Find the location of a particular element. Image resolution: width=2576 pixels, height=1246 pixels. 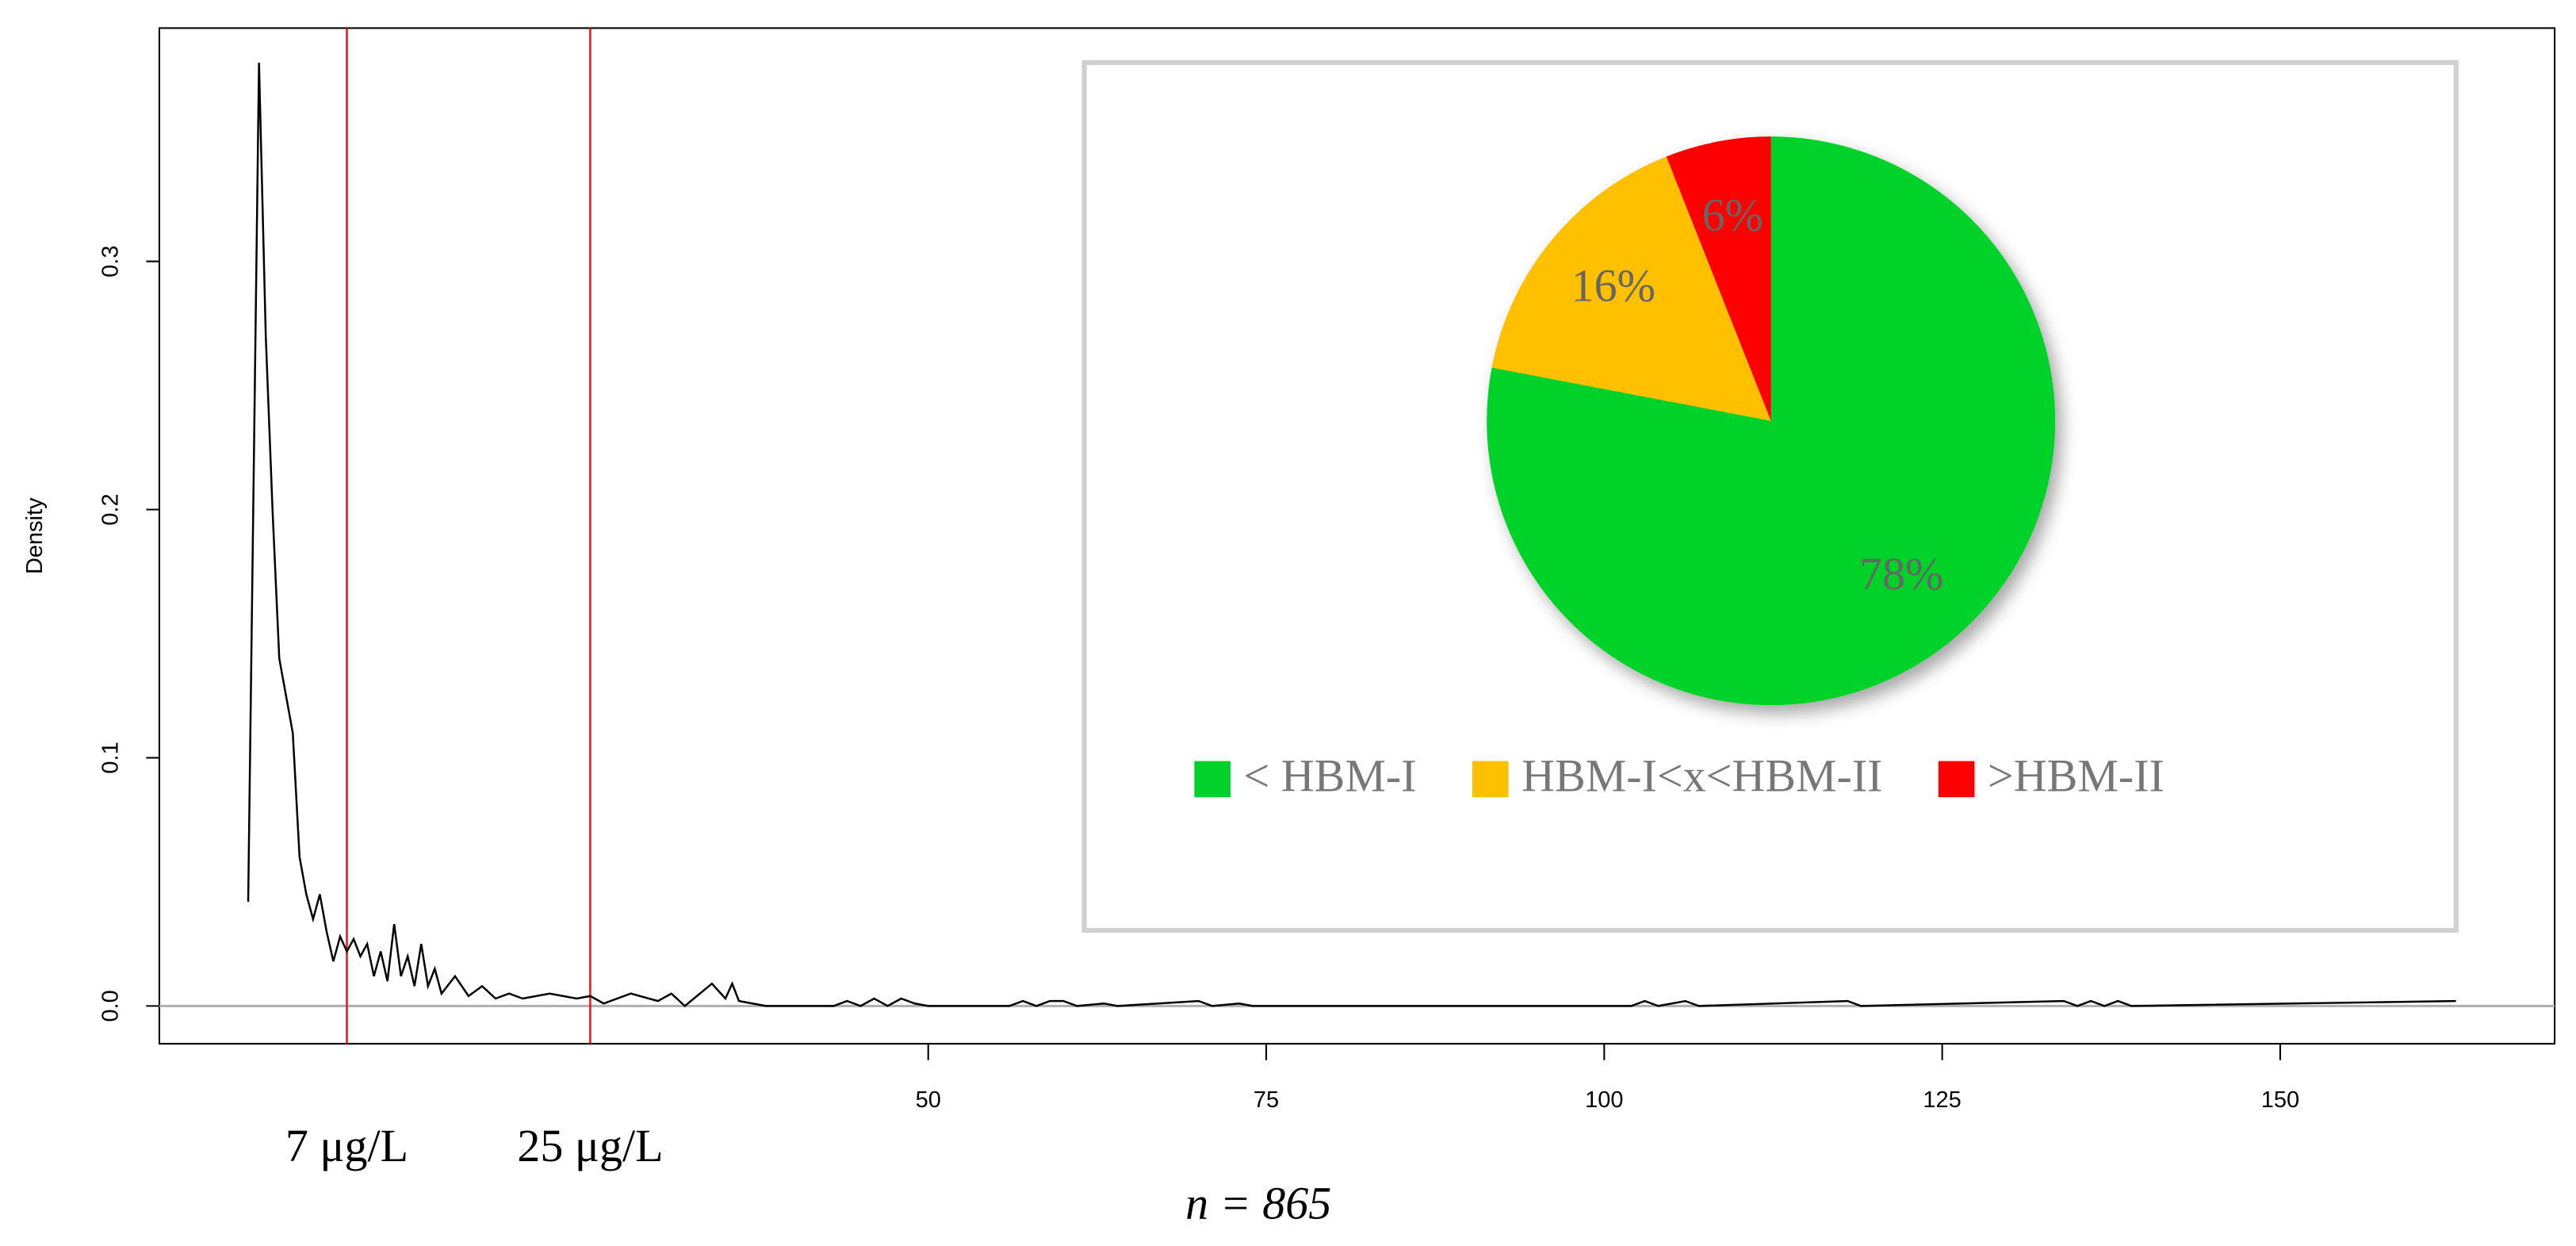

threshold-label: 25 μg/L is located at coordinates (590, 1145).